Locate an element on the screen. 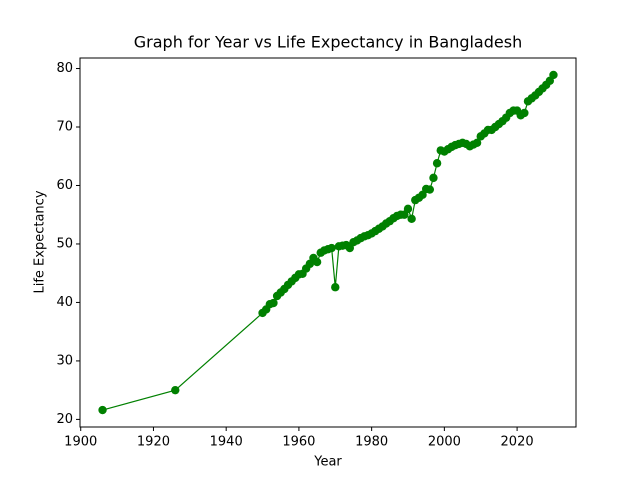 The width and height of the screenshot is (640, 480). y-tick-label: 80 is located at coordinates (64, 68).